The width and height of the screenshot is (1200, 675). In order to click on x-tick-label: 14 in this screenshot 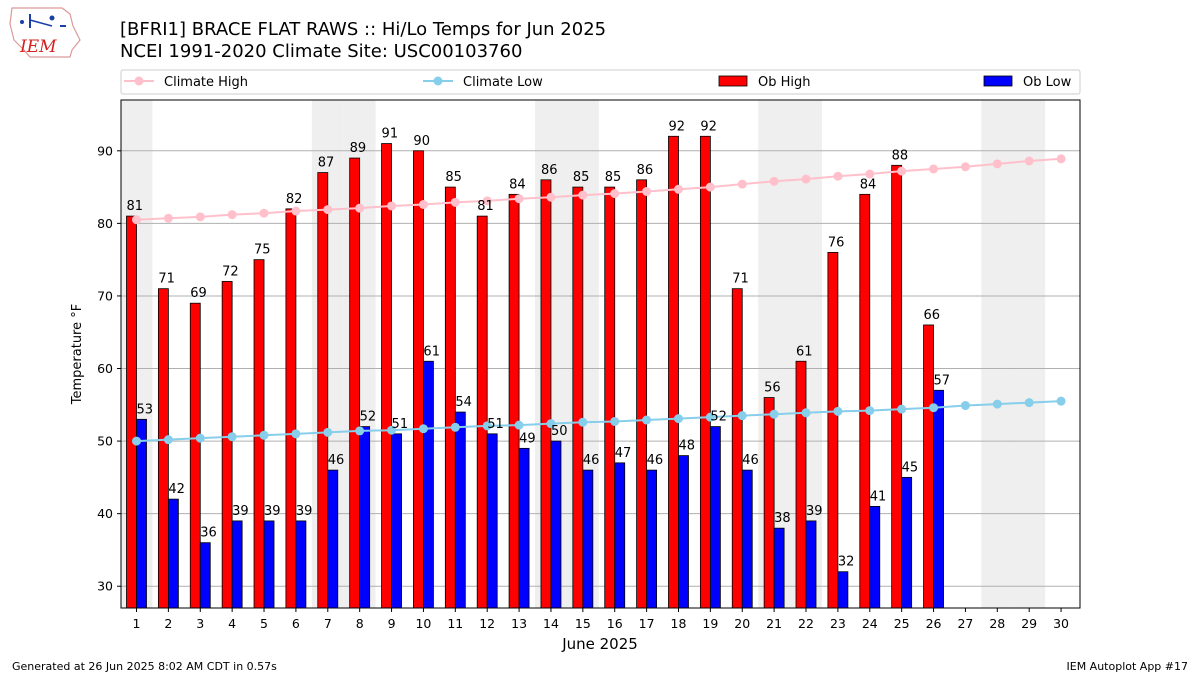, I will do `click(551, 623)`.